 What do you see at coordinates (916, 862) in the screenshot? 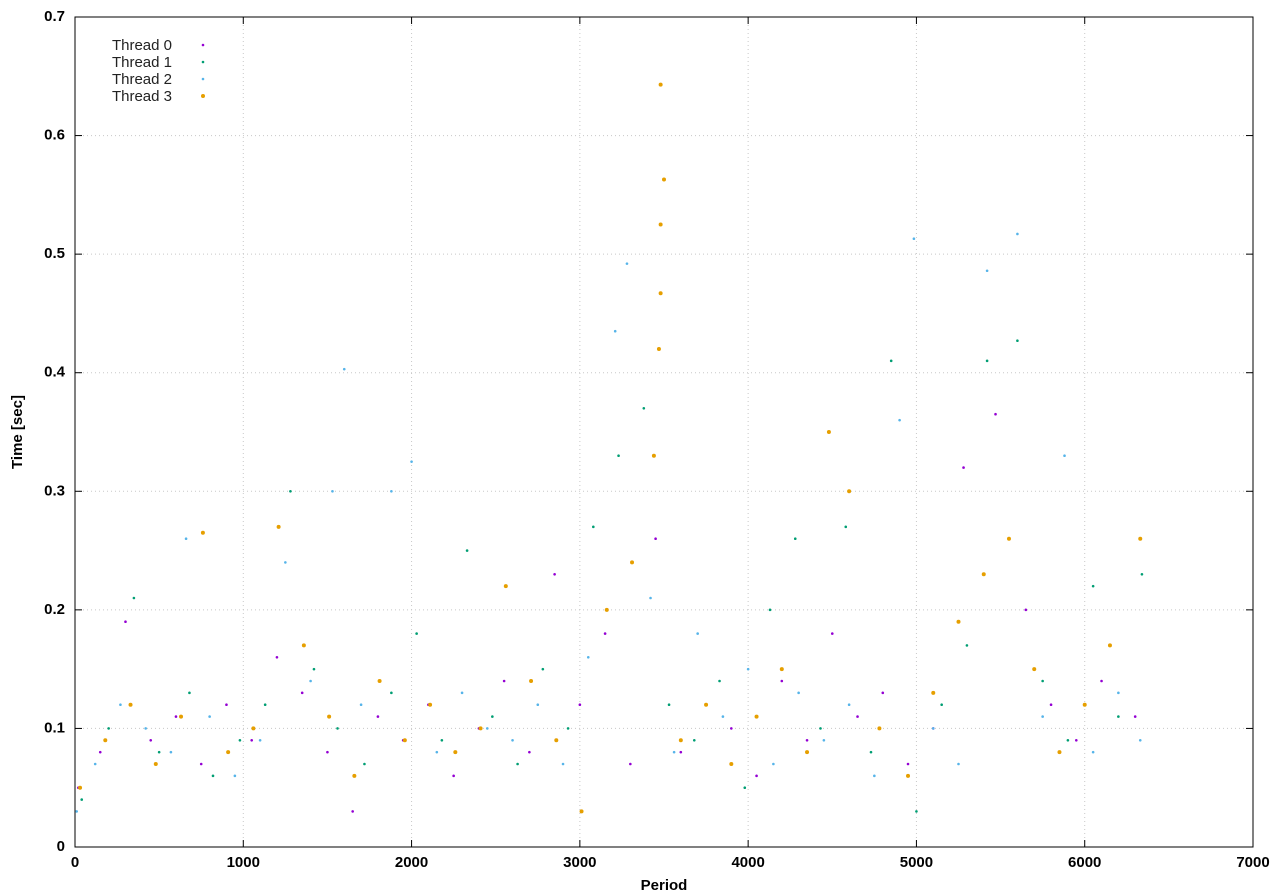
I see `x-tick-label: 5000` at bounding box center [916, 862].